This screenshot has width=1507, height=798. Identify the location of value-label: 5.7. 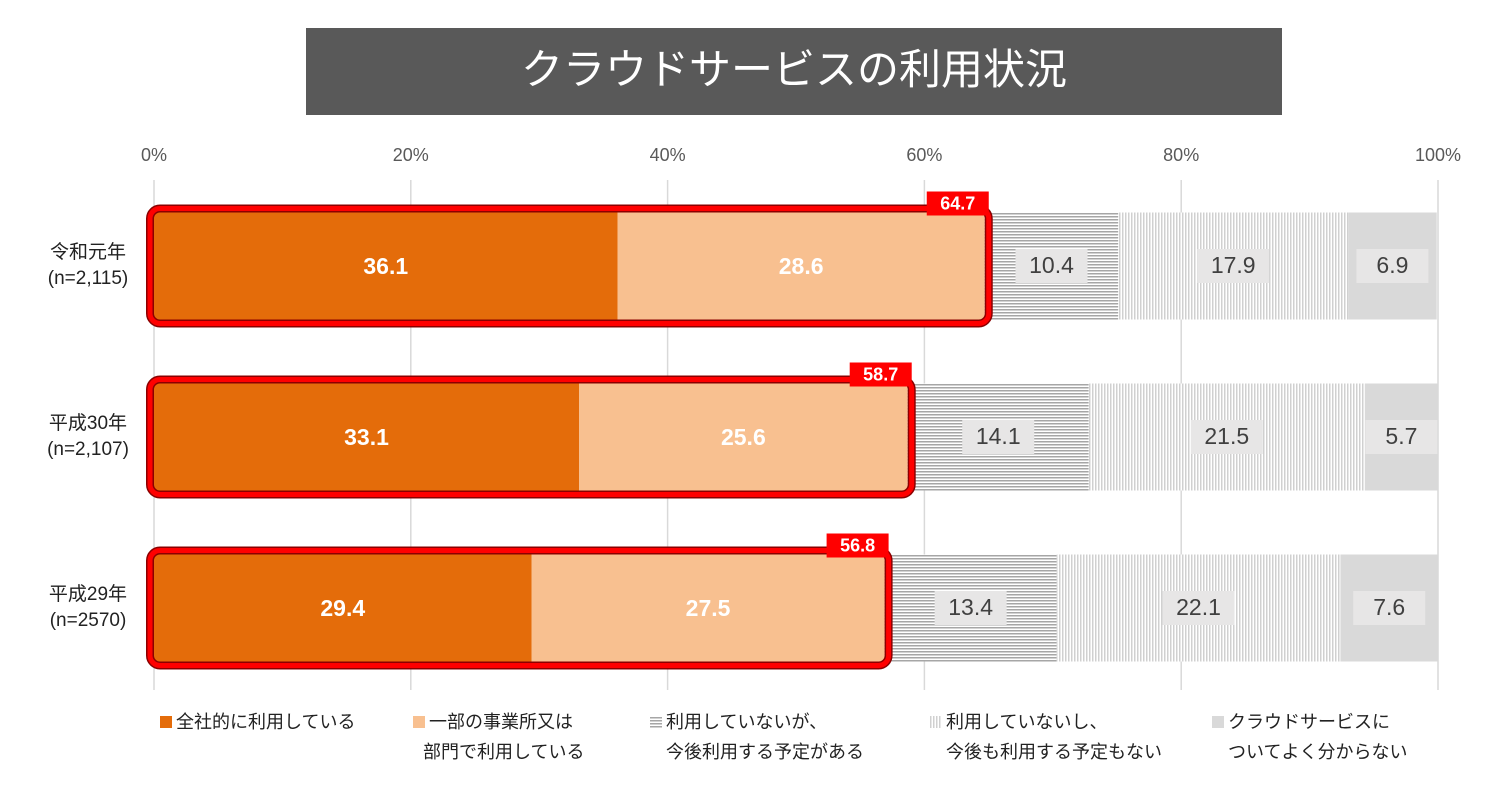
(1401, 436).